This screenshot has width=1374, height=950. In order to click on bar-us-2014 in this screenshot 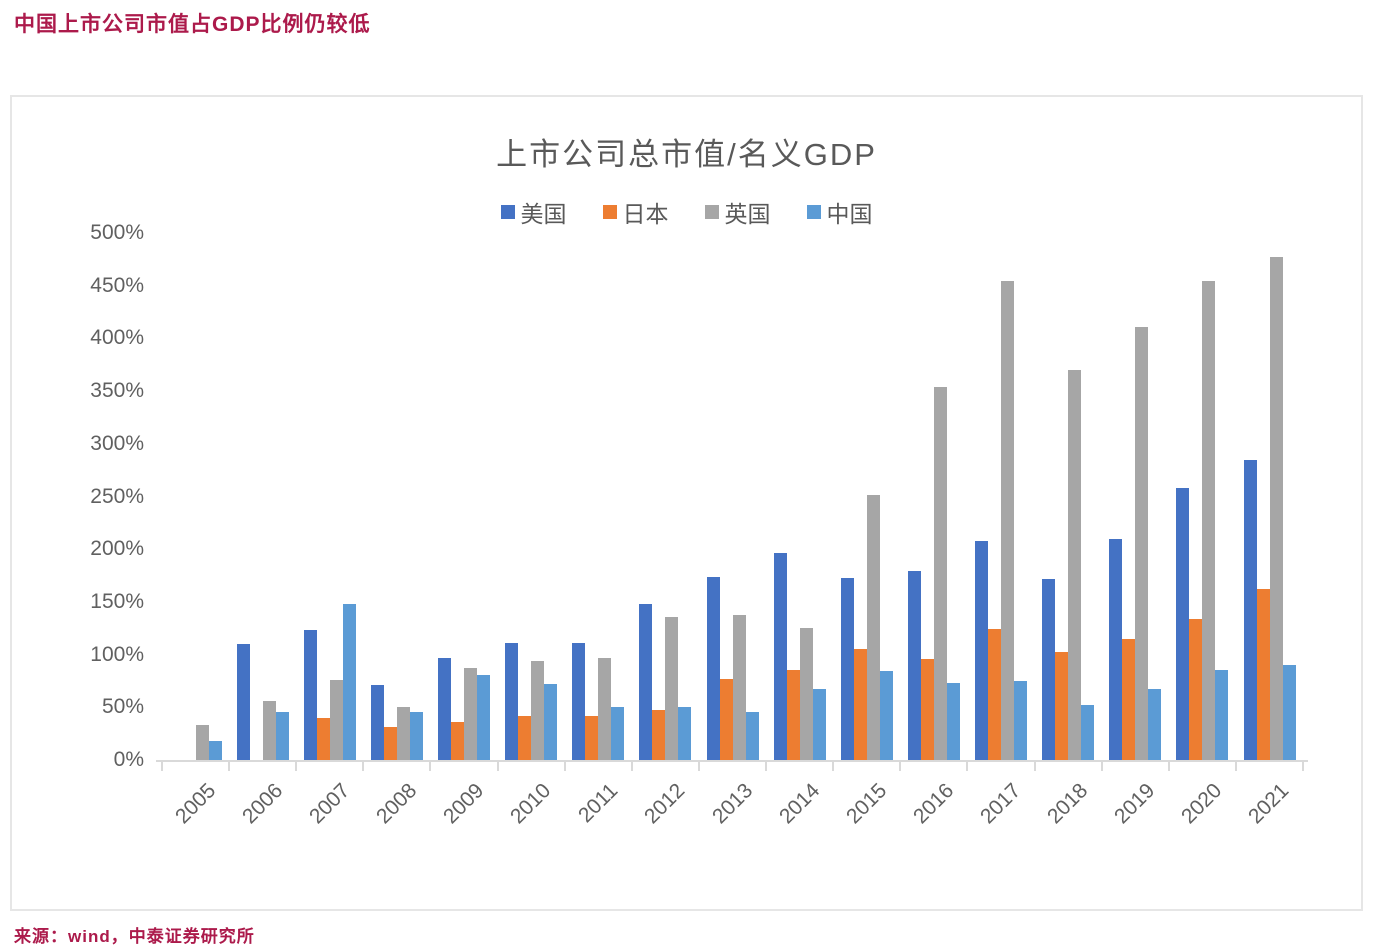, I will do `click(780, 656)`.